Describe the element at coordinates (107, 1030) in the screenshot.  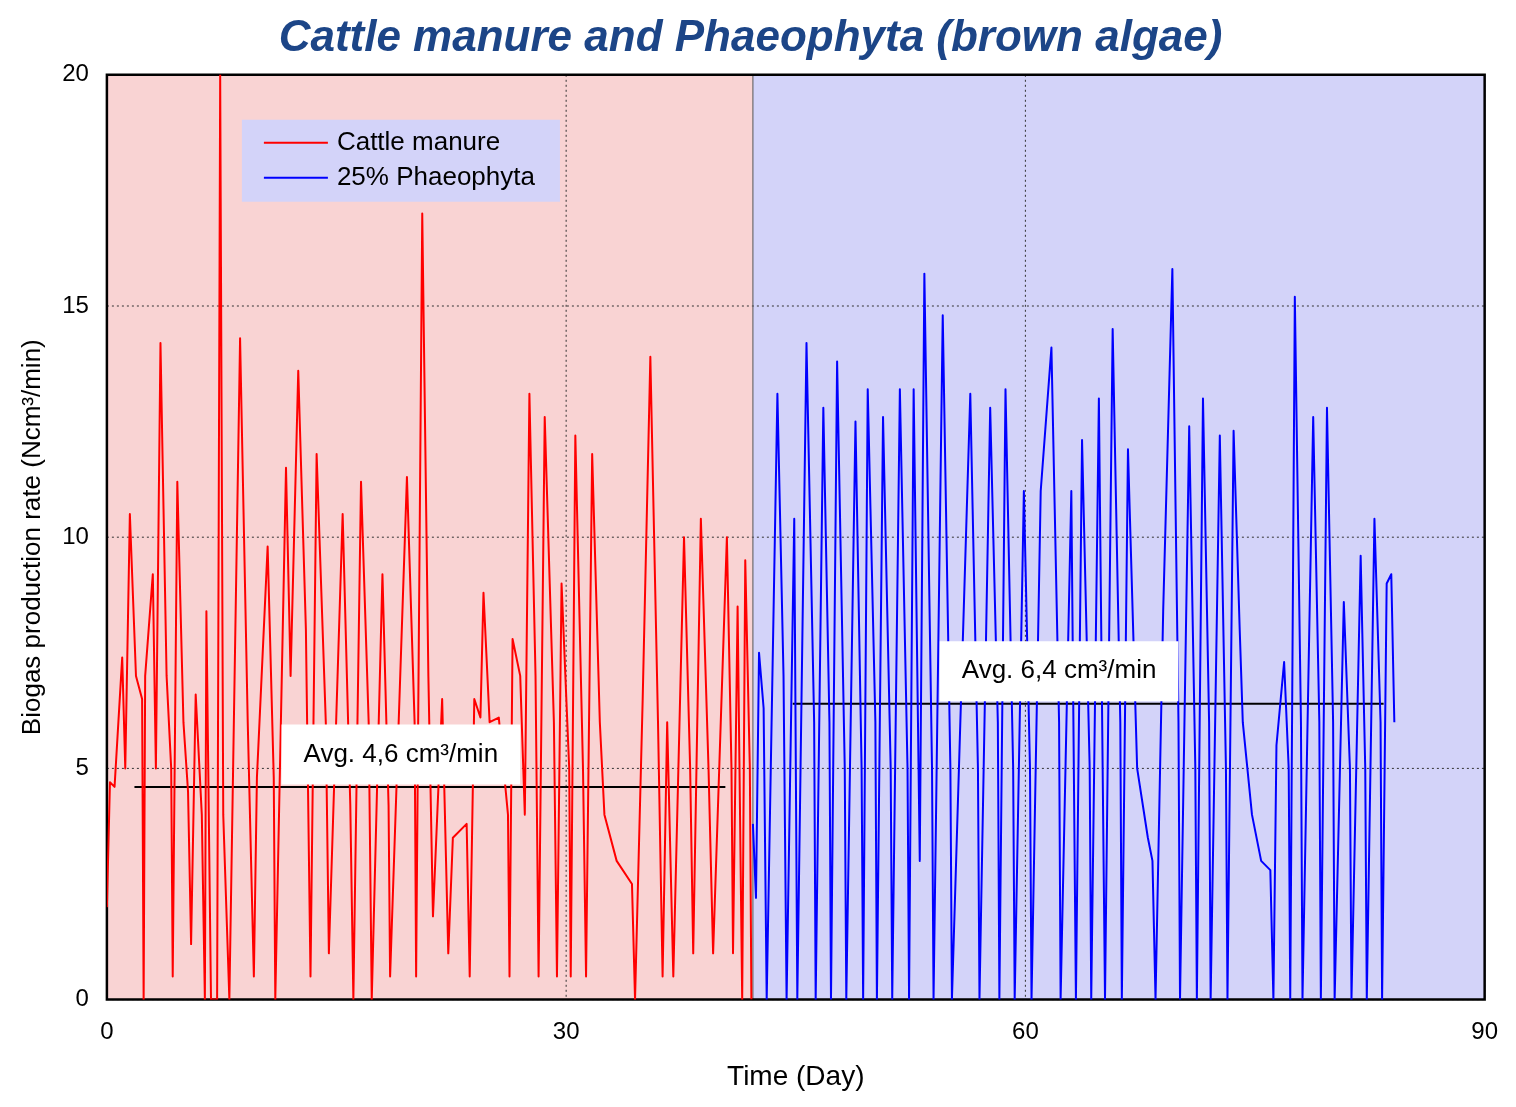
I see `x-tick-label: 0` at that location.